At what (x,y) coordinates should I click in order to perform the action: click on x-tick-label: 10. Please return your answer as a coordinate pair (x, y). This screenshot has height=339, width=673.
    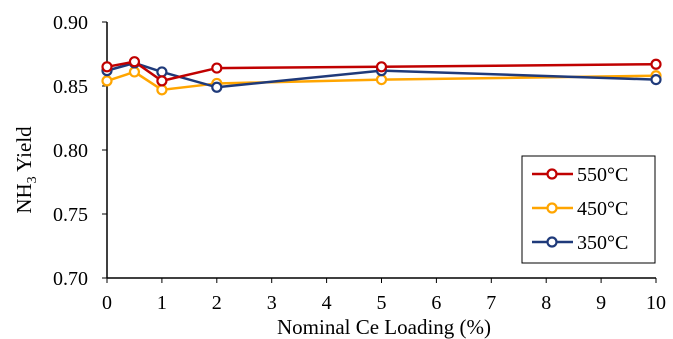
    Looking at the image, I should click on (656, 303).